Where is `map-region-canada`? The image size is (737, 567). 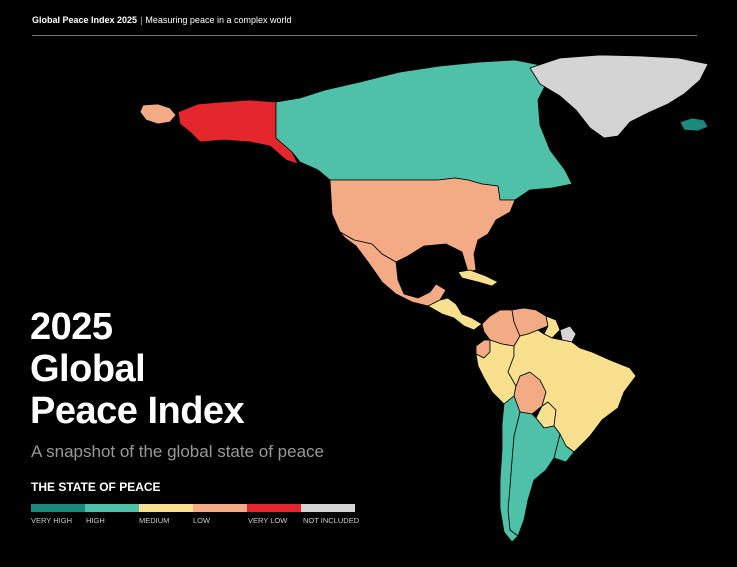
map-region-canada is located at coordinates (424, 130).